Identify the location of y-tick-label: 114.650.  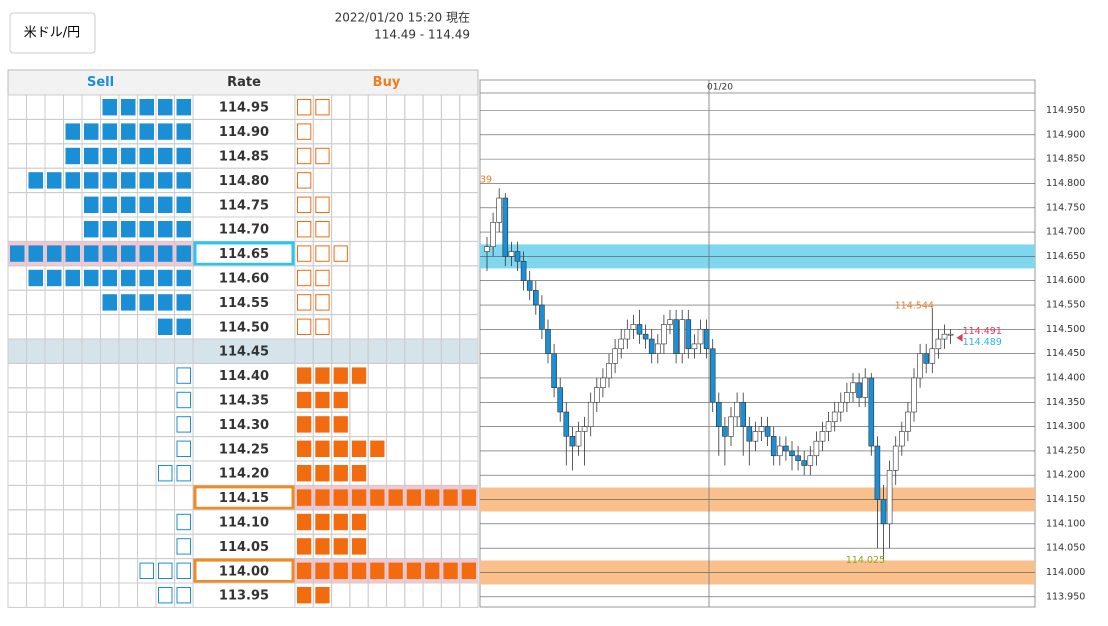
(1065, 256).